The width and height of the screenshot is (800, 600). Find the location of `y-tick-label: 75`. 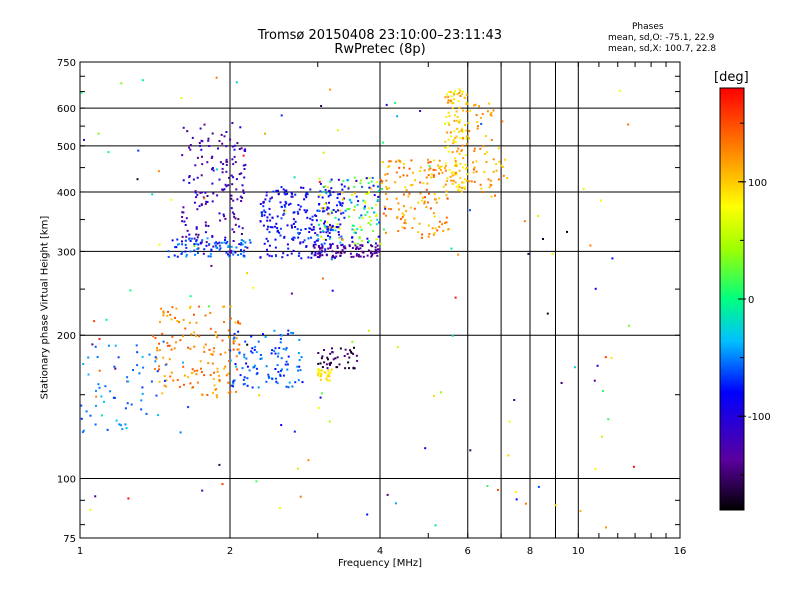

y-tick-label: 75 is located at coordinates (69, 539).